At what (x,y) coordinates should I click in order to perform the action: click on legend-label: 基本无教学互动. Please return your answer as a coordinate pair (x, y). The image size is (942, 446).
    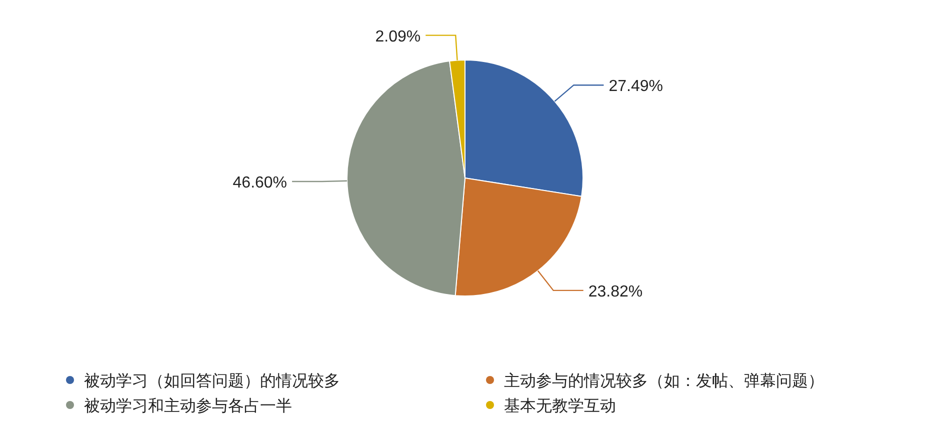
    Looking at the image, I should click on (560, 406).